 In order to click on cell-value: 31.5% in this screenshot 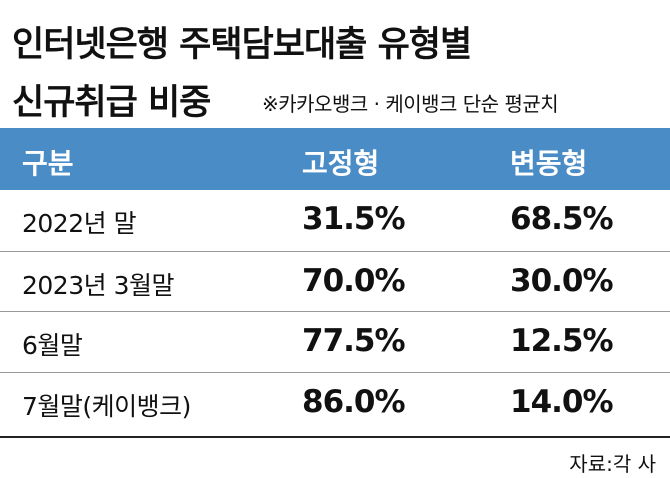, I will do `click(354, 219)`.